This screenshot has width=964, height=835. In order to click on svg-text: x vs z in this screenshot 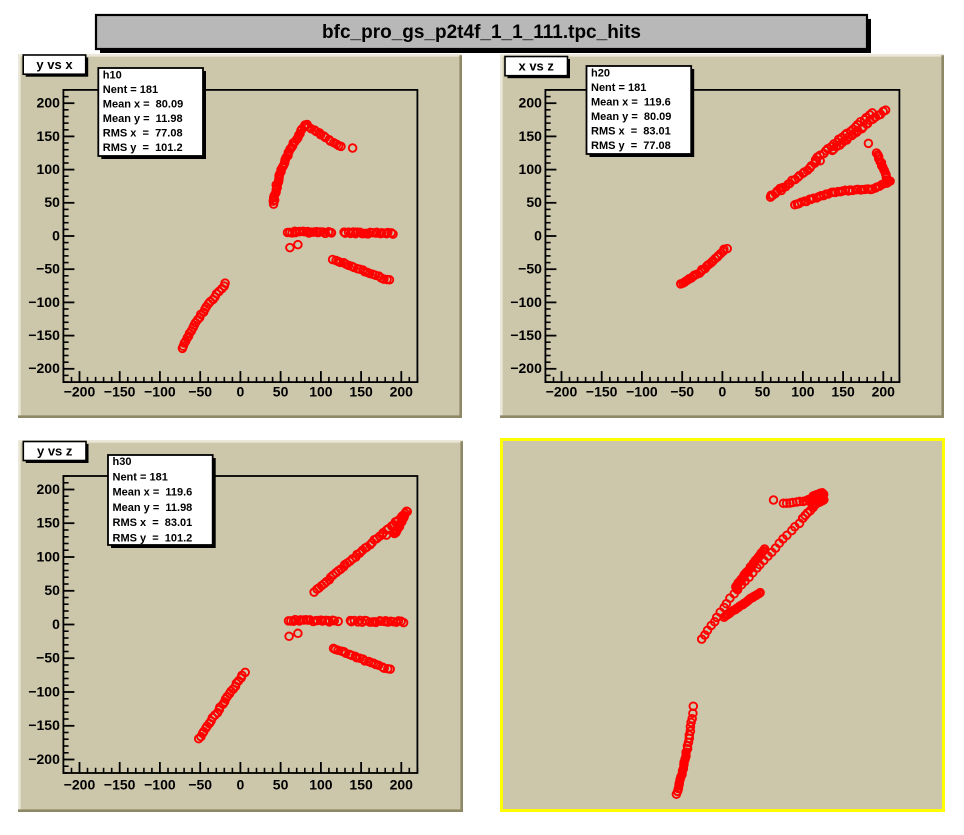, I will do `click(536, 66)`.